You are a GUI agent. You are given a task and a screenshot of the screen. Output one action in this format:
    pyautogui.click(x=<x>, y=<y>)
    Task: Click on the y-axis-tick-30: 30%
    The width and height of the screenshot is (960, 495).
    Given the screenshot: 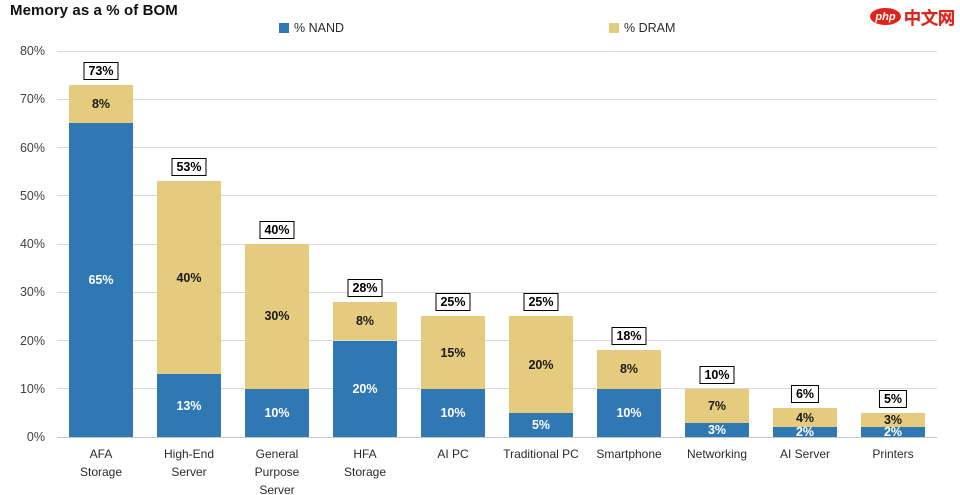 What is the action you would take?
    pyautogui.click(x=32, y=292)
    